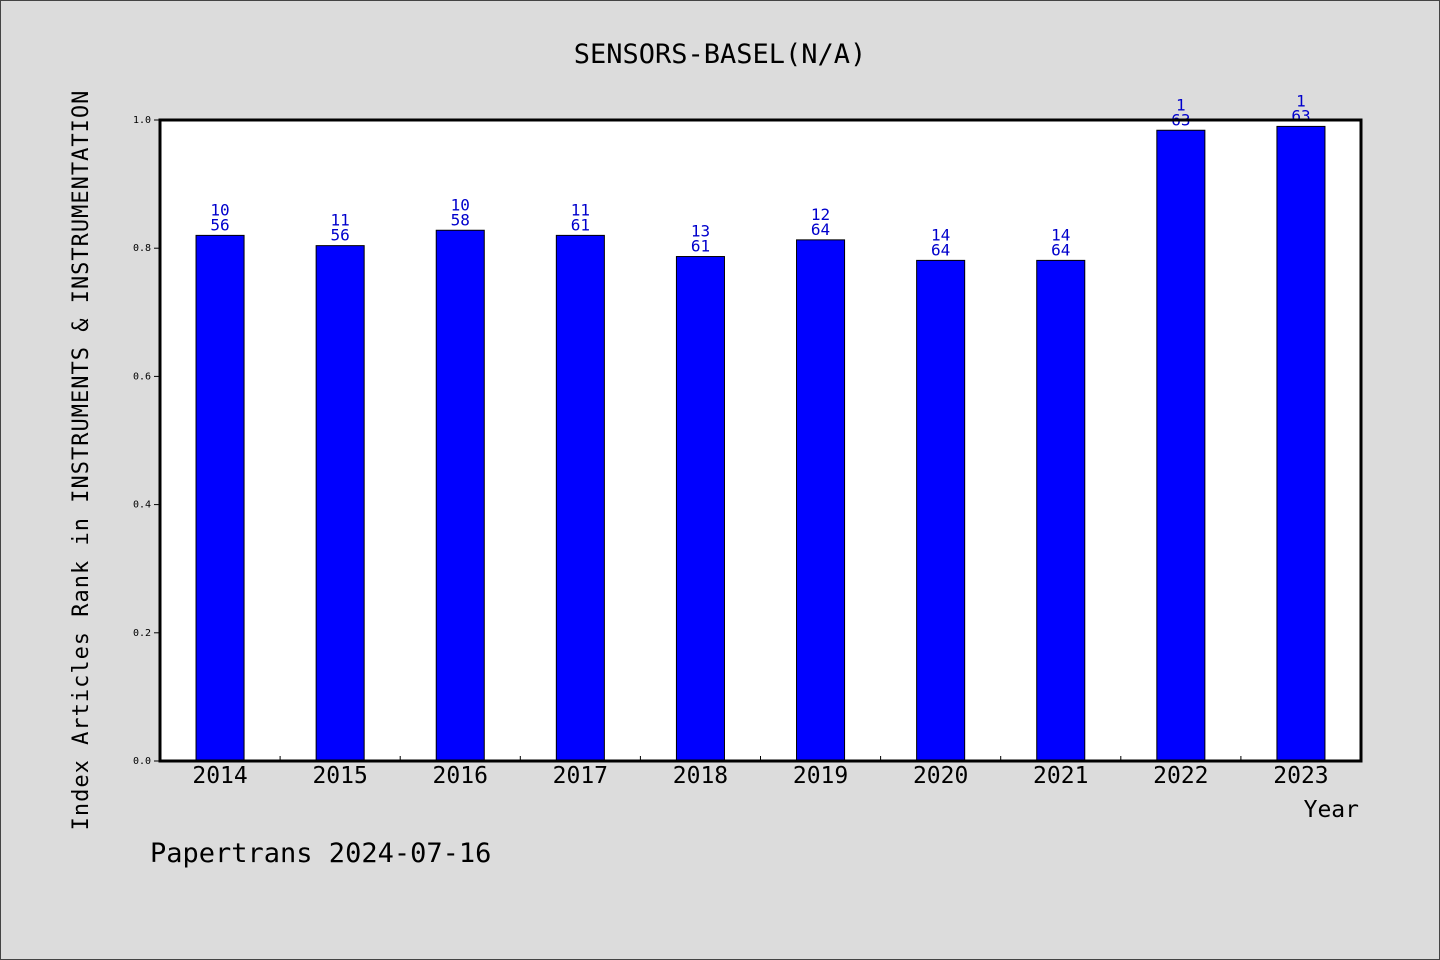 The image size is (1440, 960). Describe the element at coordinates (1180, 776) in the screenshot. I see `x-tick-label-2022: 2022` at that location.